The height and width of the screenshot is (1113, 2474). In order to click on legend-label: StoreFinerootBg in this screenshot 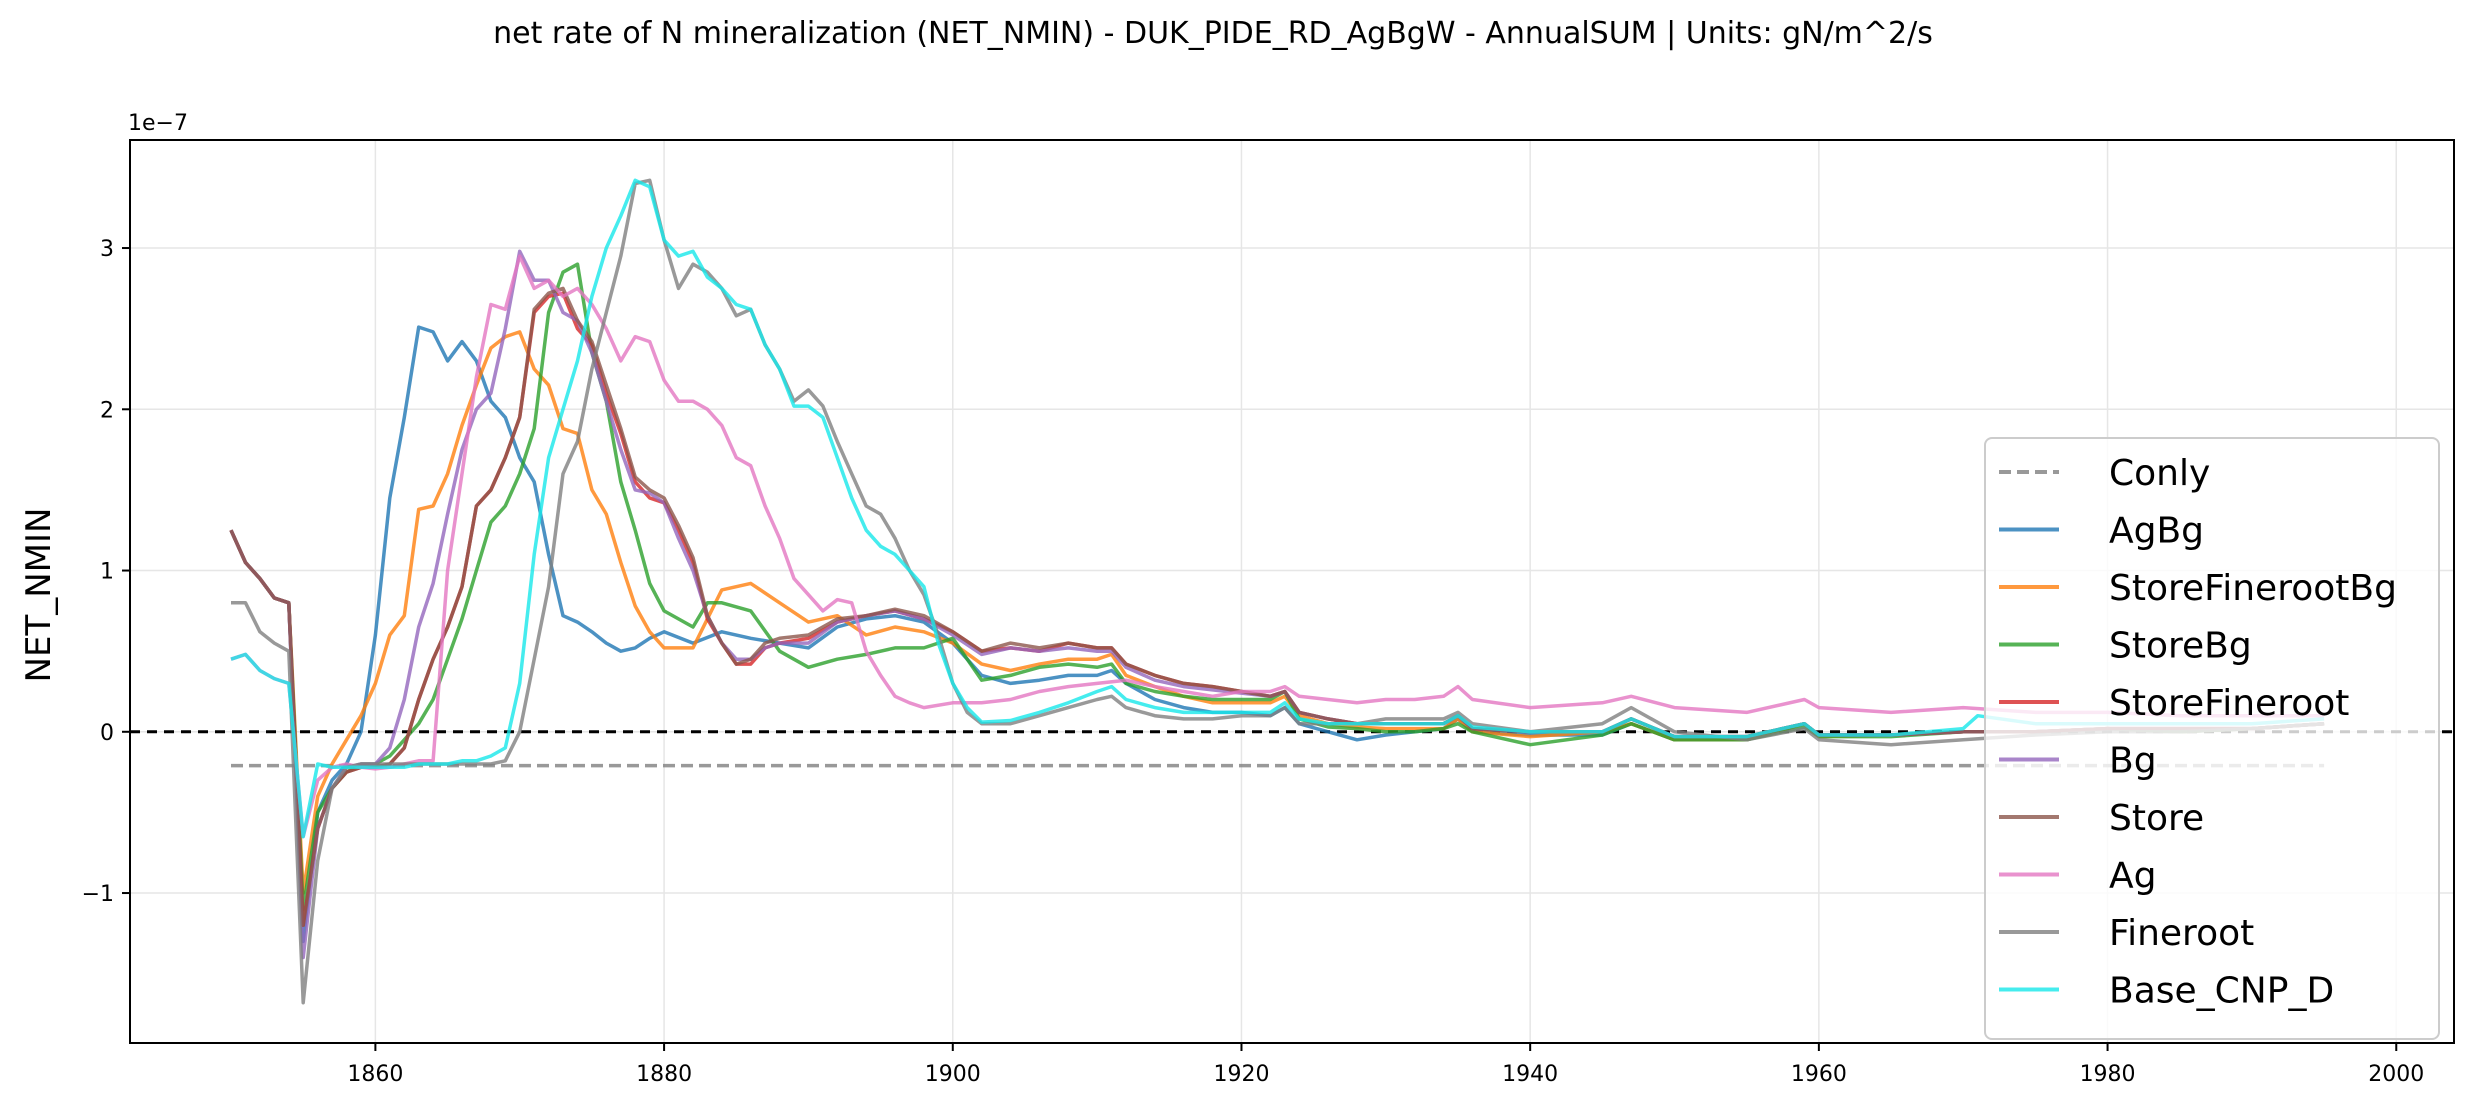, I will do `click(2253, 588)`.